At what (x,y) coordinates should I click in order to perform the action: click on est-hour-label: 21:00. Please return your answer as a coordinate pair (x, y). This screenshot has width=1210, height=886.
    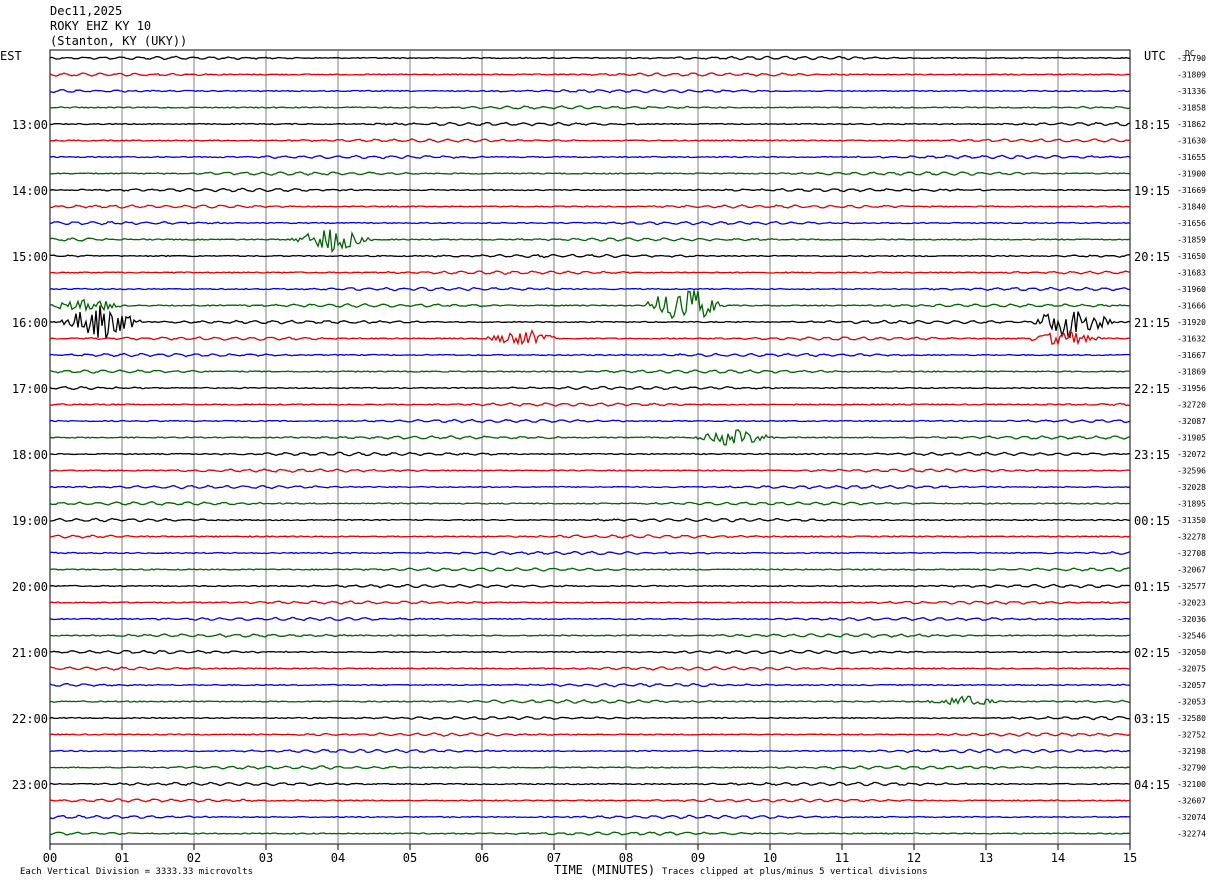
    Looking at the image, I should click on (30, 653).